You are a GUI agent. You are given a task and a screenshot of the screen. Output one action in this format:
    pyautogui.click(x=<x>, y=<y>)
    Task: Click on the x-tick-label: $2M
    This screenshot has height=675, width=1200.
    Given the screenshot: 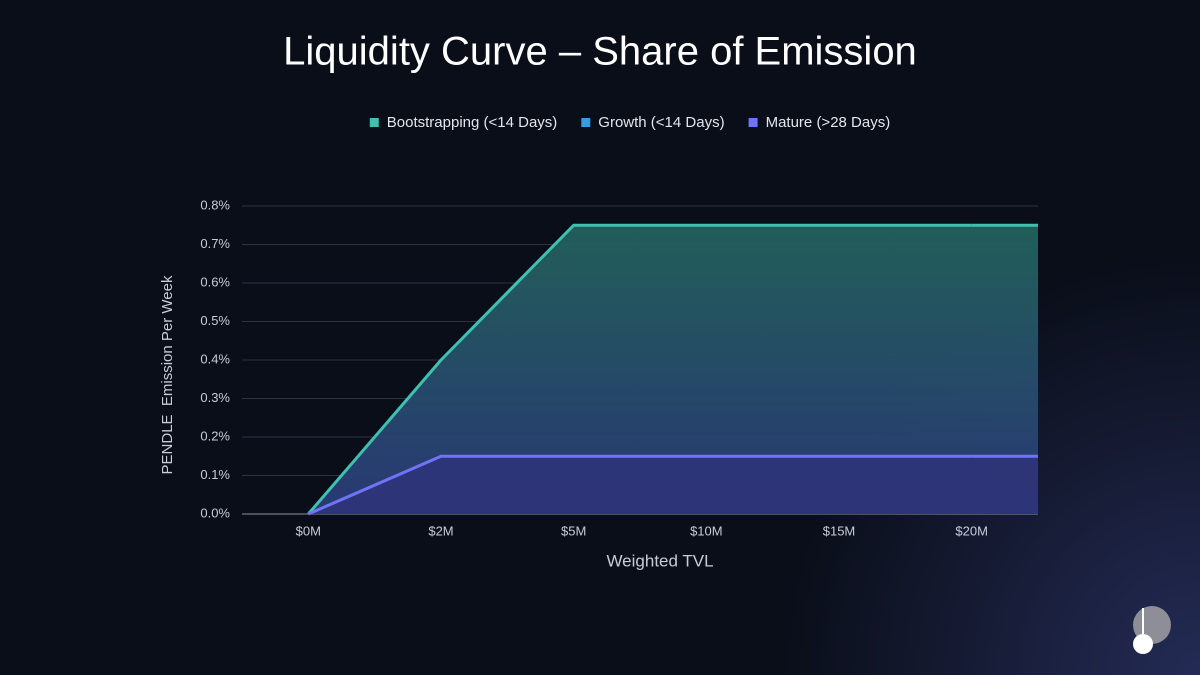 What is the action you would take?
    pyautogui.click(x=440, y=530)
    